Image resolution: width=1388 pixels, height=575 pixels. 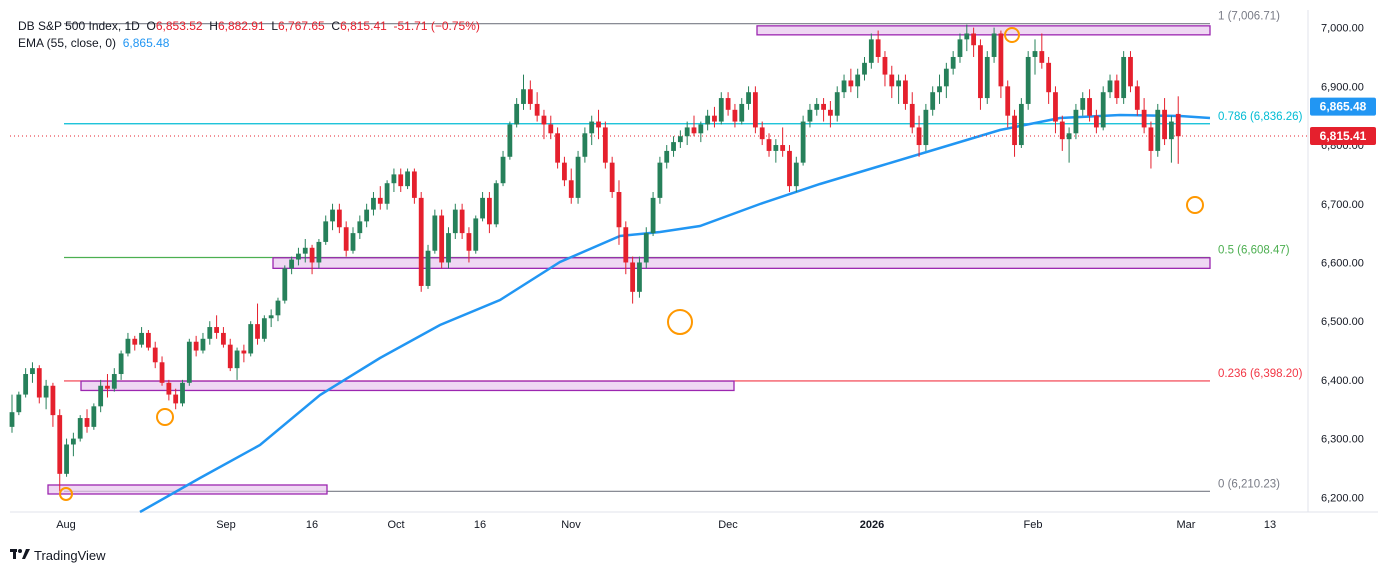 What do you see at coordinates (1249, 484) in the screenshot?
I see `fib-level-label: 0 (6,210.23)` at bounding box center [1249, 484].